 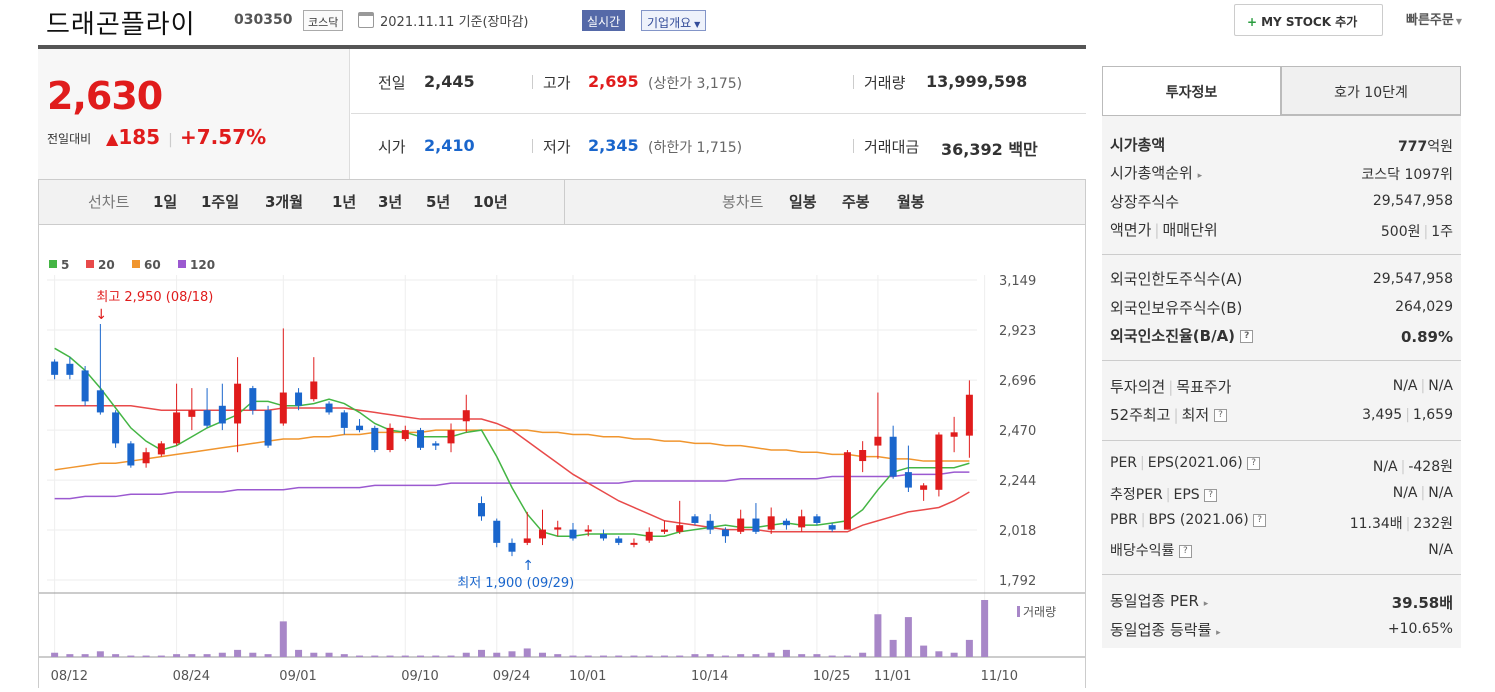 I want to click on w52-high: 3,495, so click(x=1382, y=415).